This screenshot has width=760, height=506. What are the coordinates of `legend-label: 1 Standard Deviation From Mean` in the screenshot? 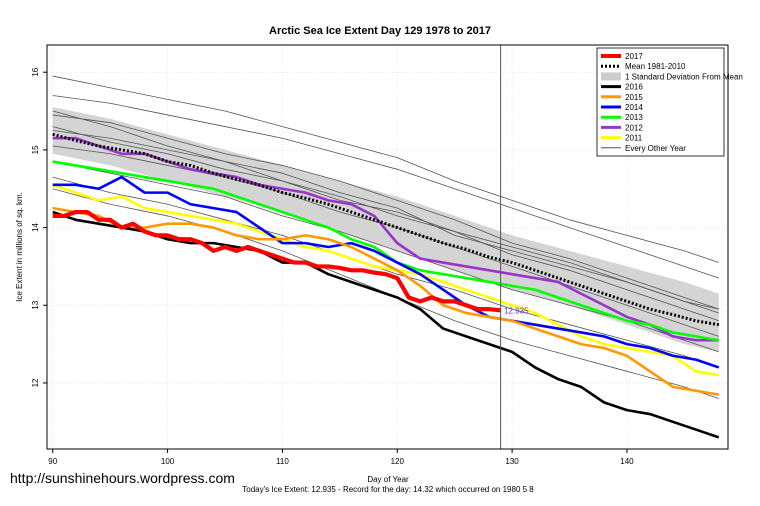 It's located at (684, 76).